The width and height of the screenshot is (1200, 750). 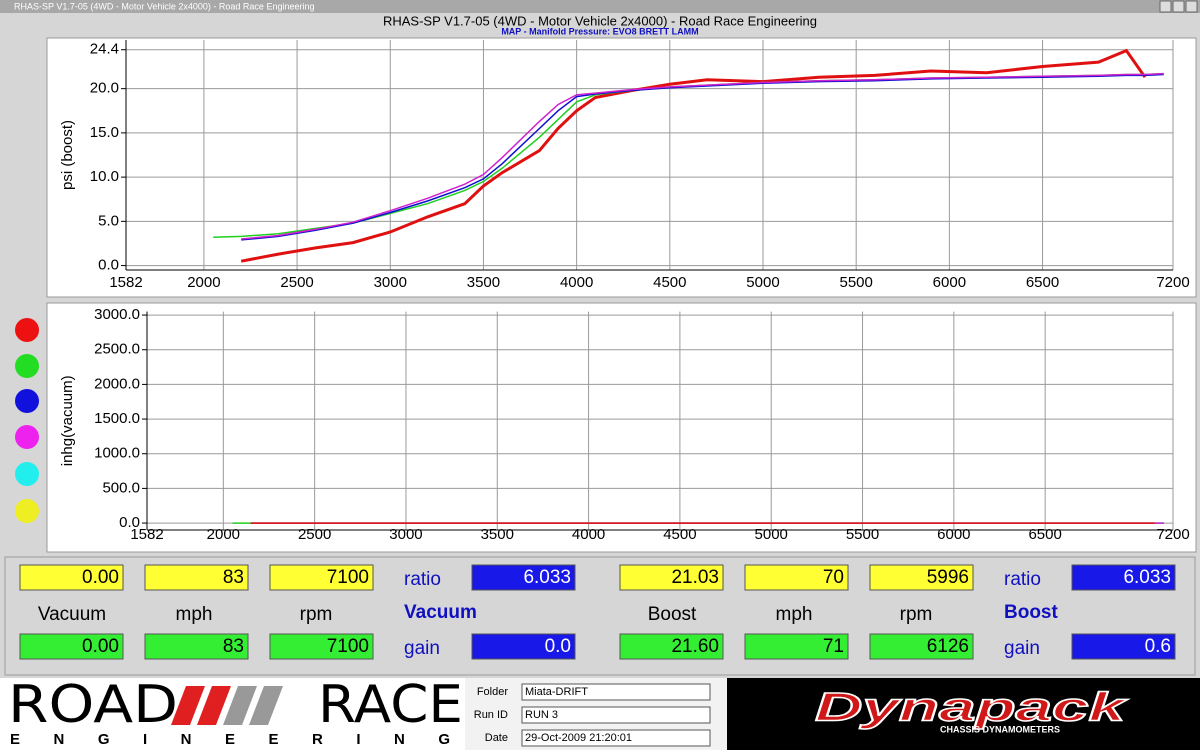 What do you see at coordinates (672, 614) in the screenshot?
I see `readout-label: Boost` at bounding box center [672, 614].